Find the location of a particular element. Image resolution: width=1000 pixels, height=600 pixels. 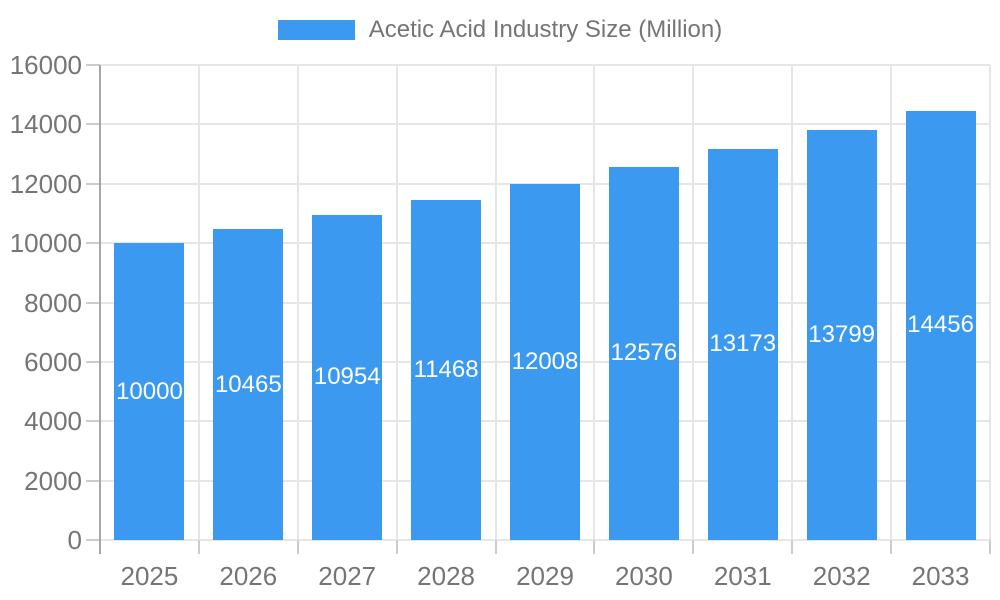

bar-2033: 14456 is located at coordinates (940, 325).